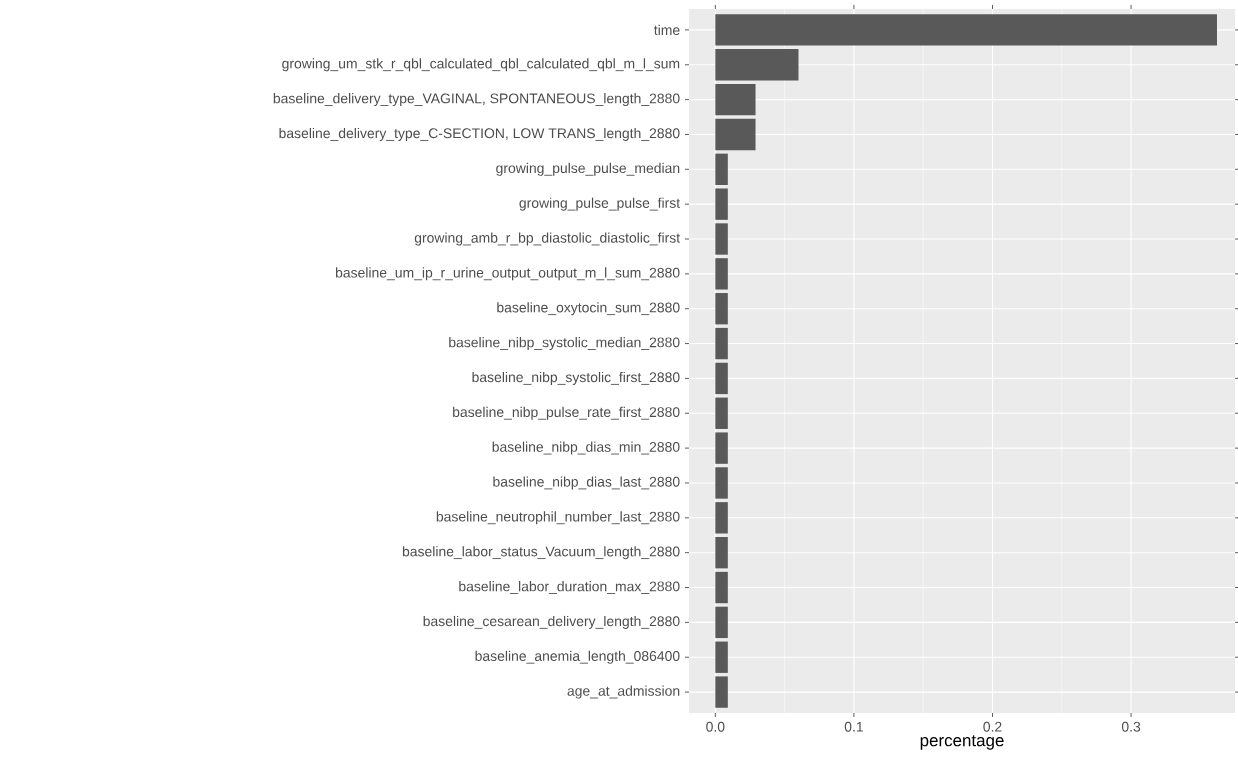  Describe the element at coordinates (566, 413) in the screenshot. I see `y-tick-label: baseline_nibp_pulse_rate_first_2880` at that location.